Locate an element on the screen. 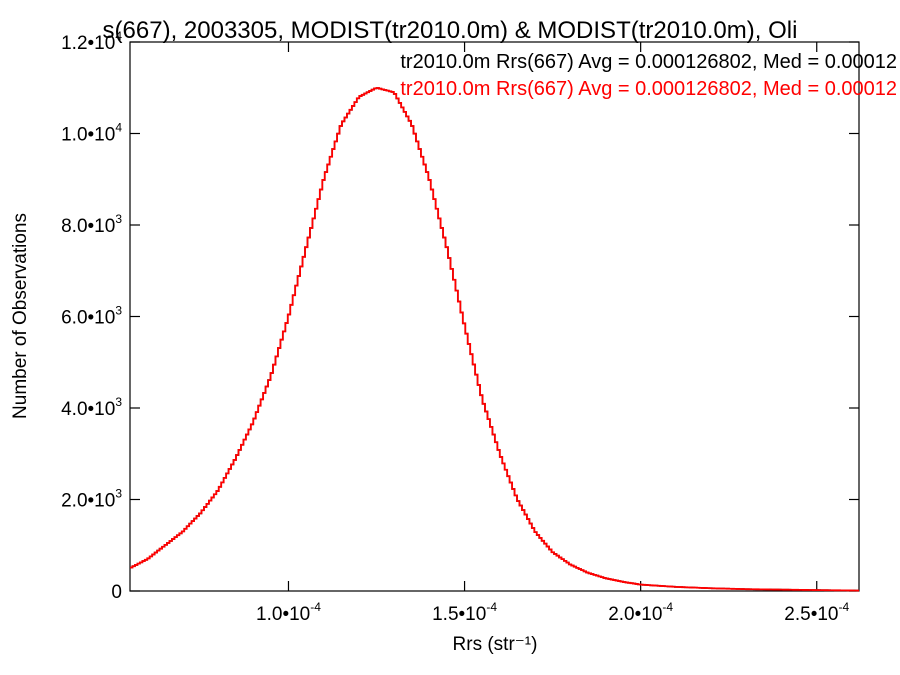 The width and height of the screenshot is (900, 675). y-tick-mantissa: 8.0 is located at coordinates (74, 226).